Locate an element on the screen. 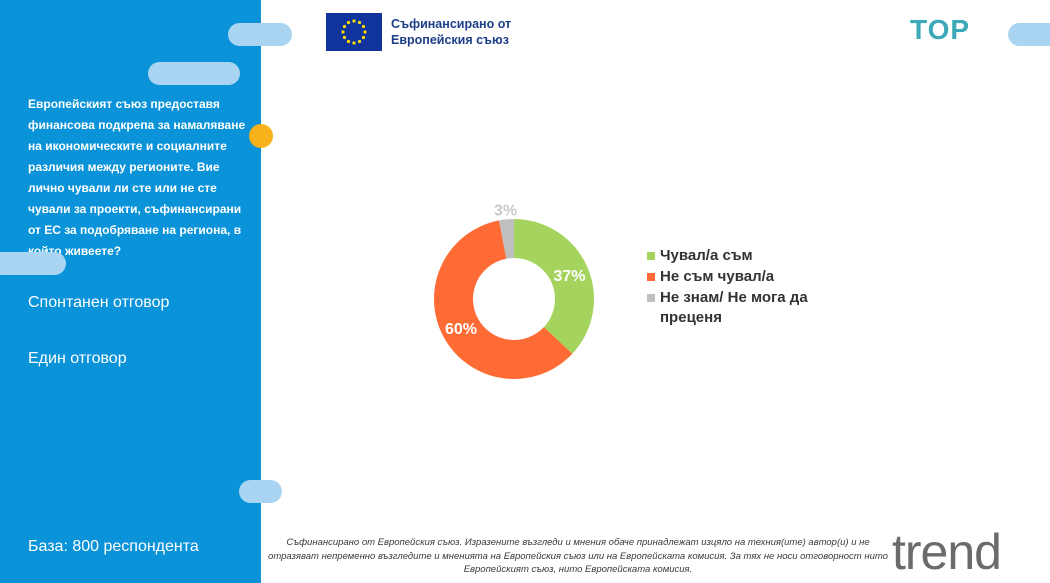 The width and height of the screenshot is (1050, 583). donut-chart: 37% 60% 3% is located at coordinates (520, 288).